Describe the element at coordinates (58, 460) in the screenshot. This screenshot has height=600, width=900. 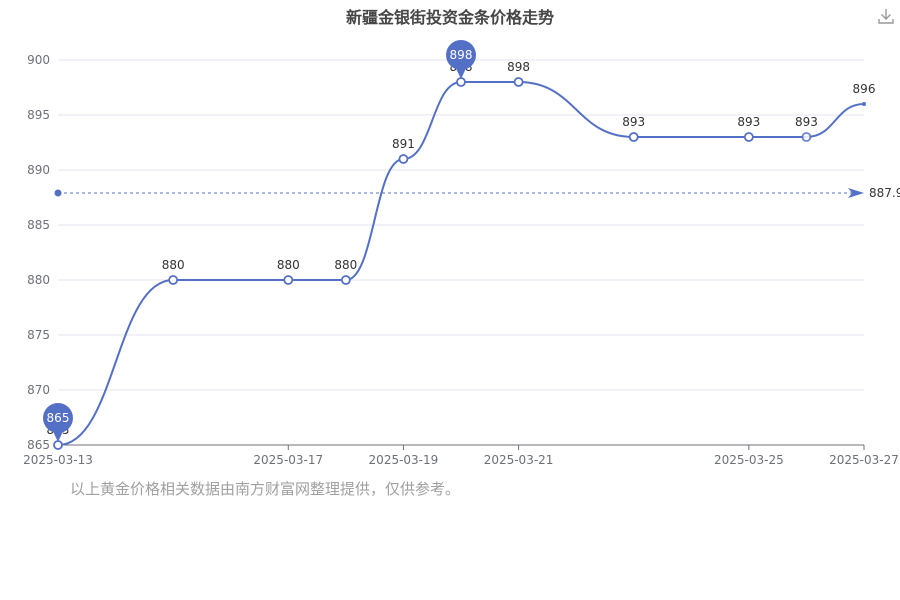
I see `x-tick-label: 2025-03-13` at that location.